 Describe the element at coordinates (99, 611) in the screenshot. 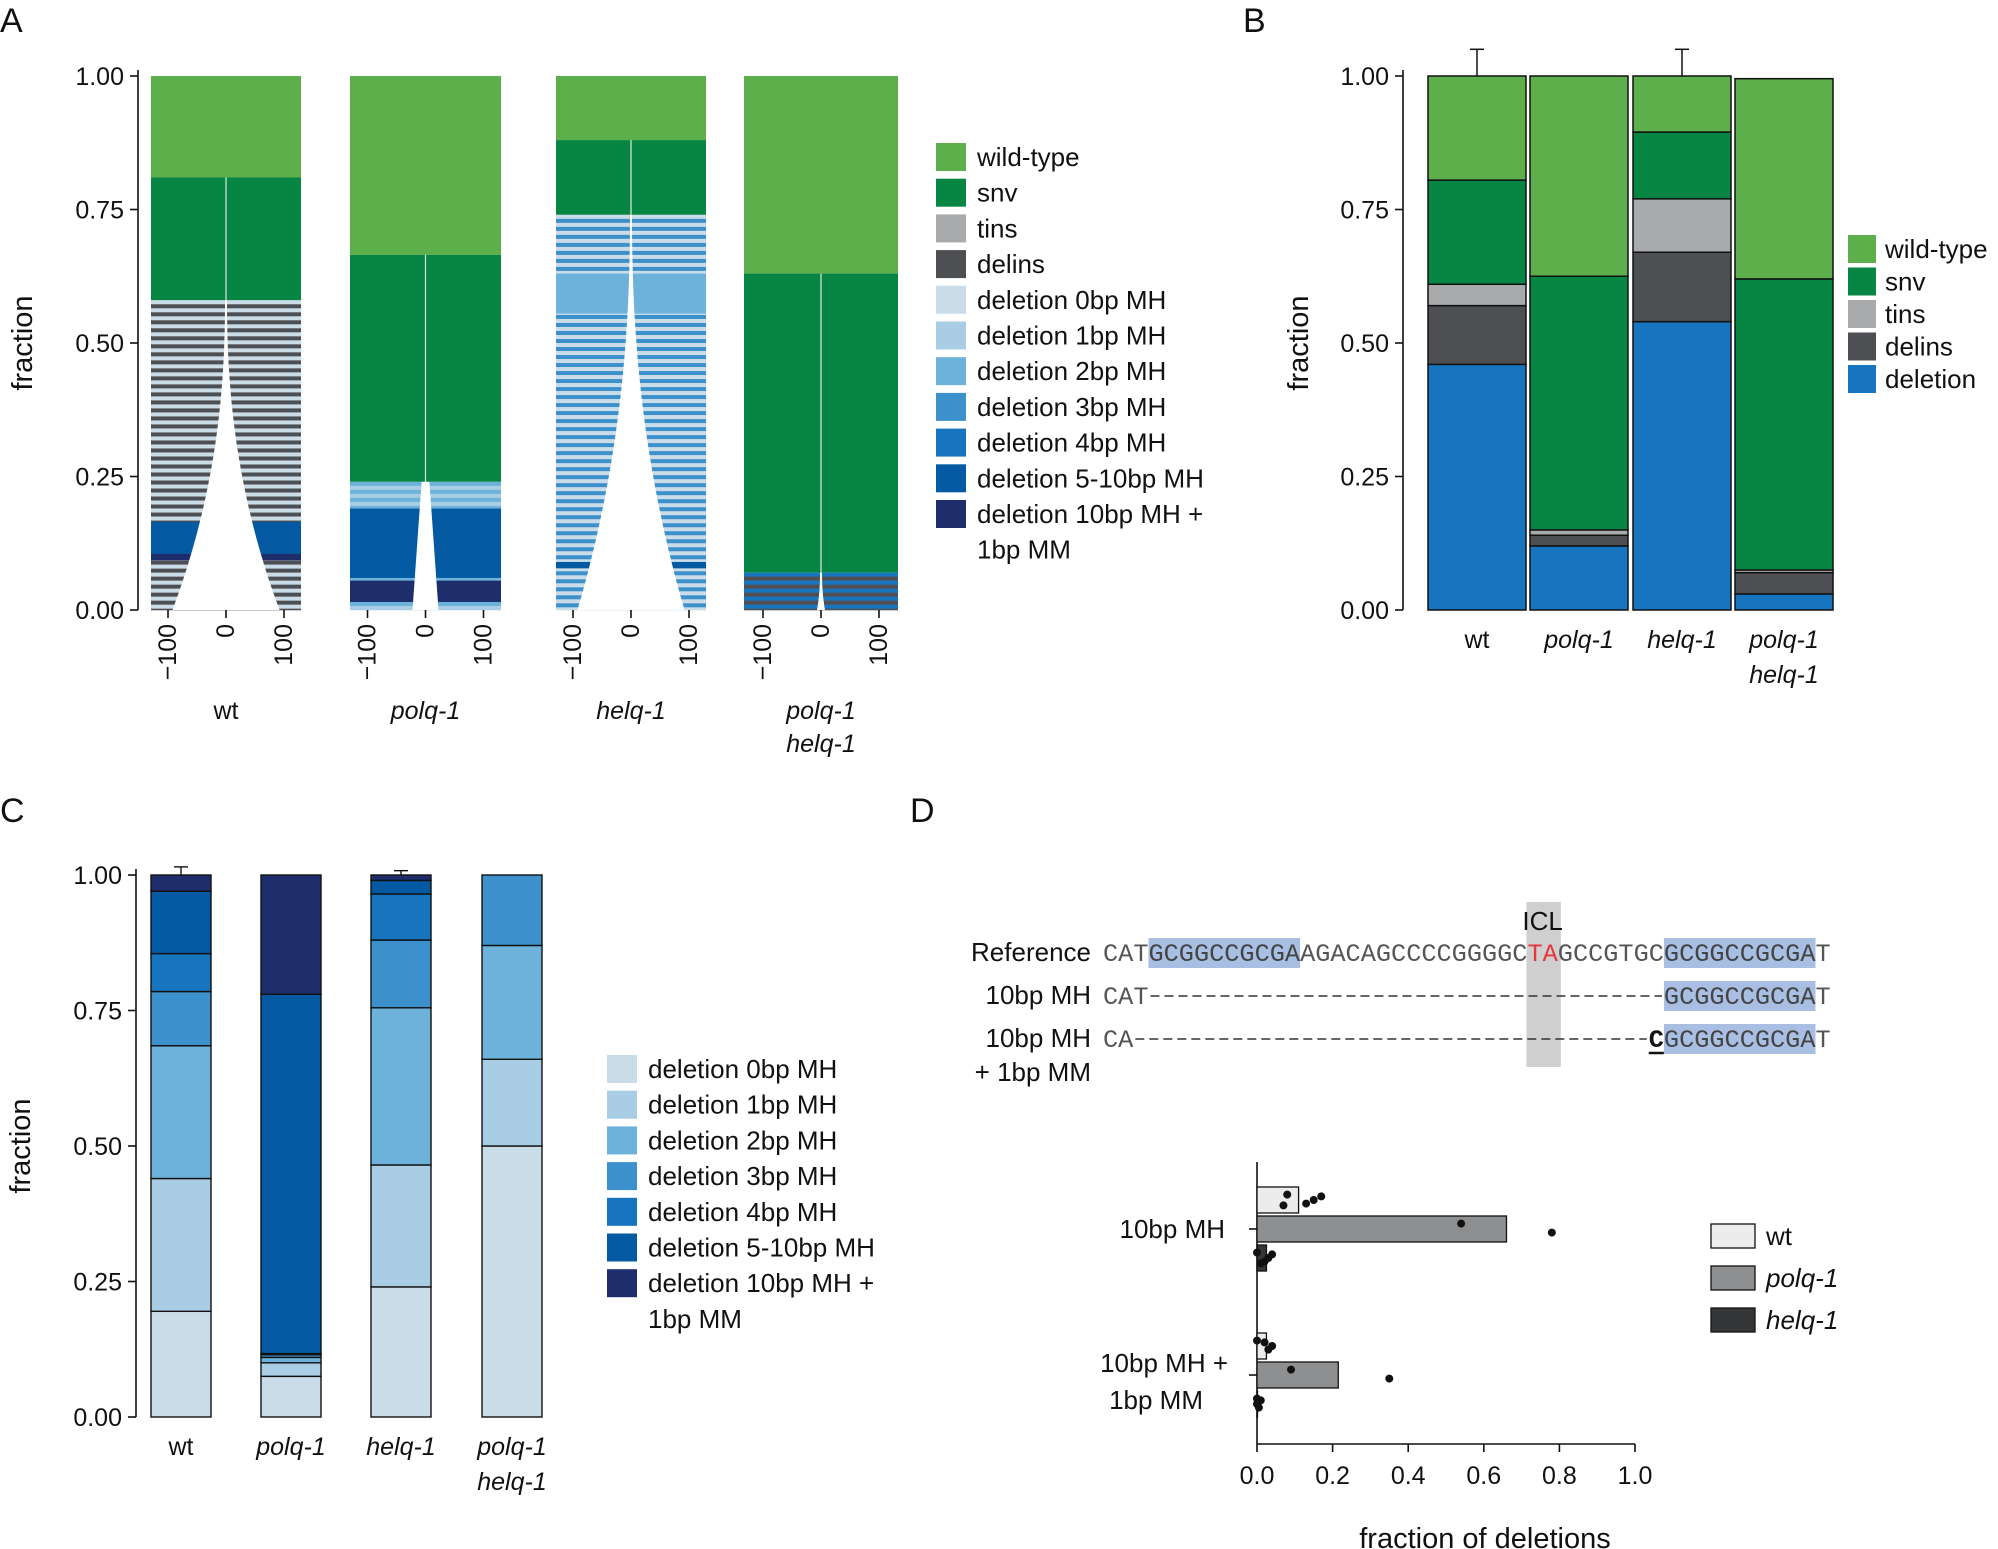

I see `panel-a-y-tick-label: 0.00` at that location.